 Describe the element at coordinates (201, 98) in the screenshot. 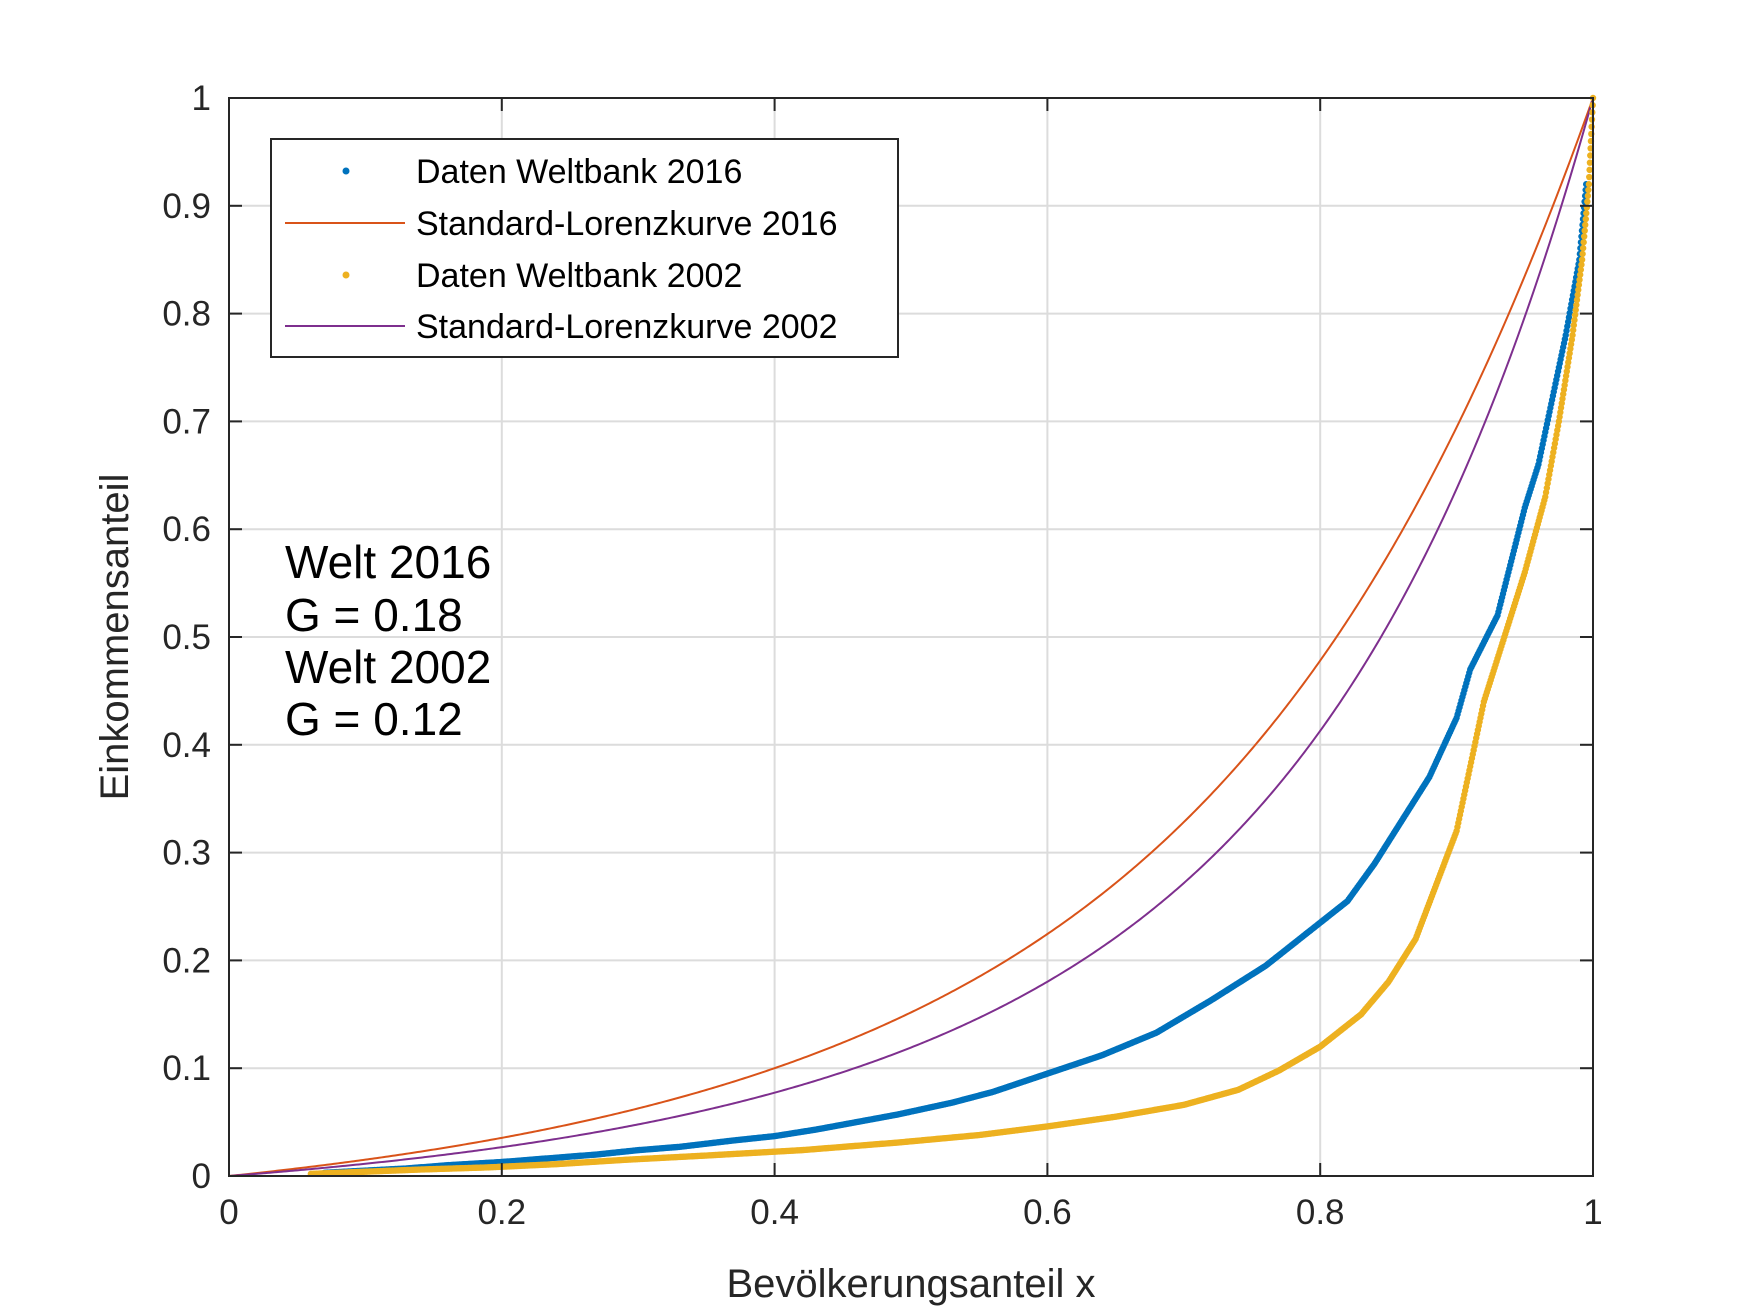

I see `y-tick-label: 1` at that location.